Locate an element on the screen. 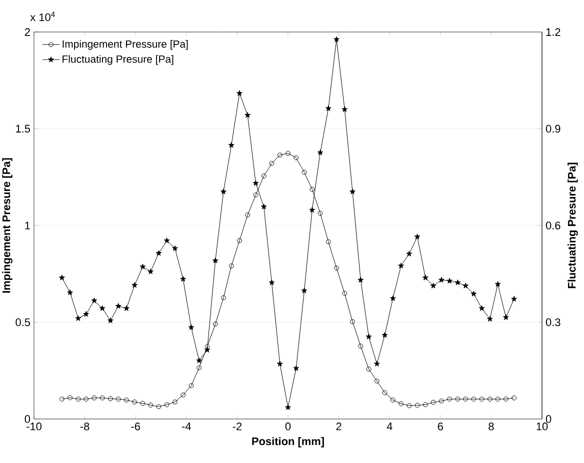 Image resolution: width=584 pixels, height=463 pixels. y2-tick-label: 1.2 is located at coordinates (553, 32).